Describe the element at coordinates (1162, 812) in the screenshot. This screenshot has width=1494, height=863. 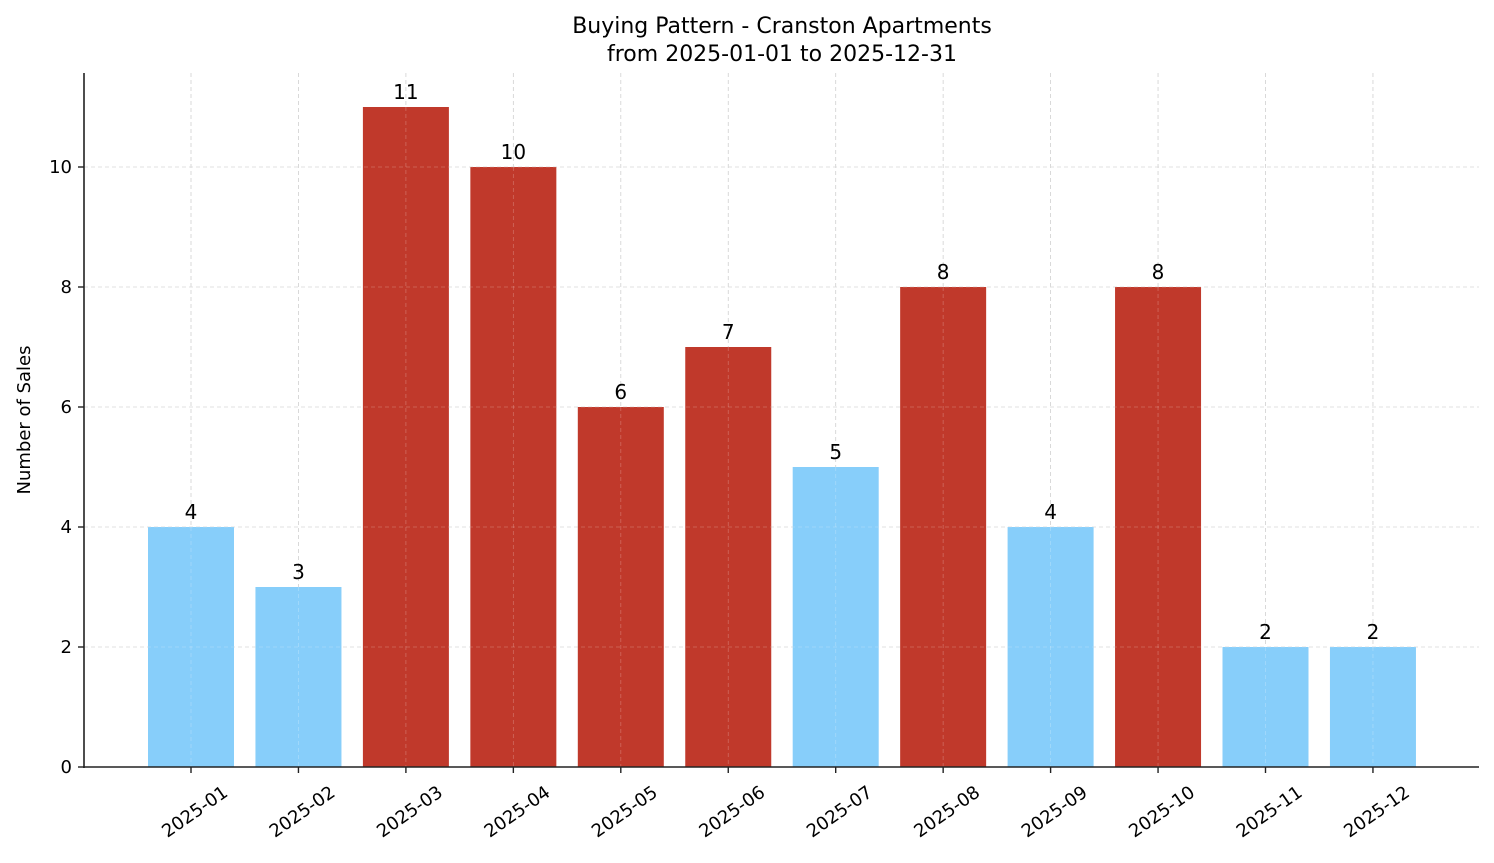
I see `x-tick-label: 2025-10` at that location.